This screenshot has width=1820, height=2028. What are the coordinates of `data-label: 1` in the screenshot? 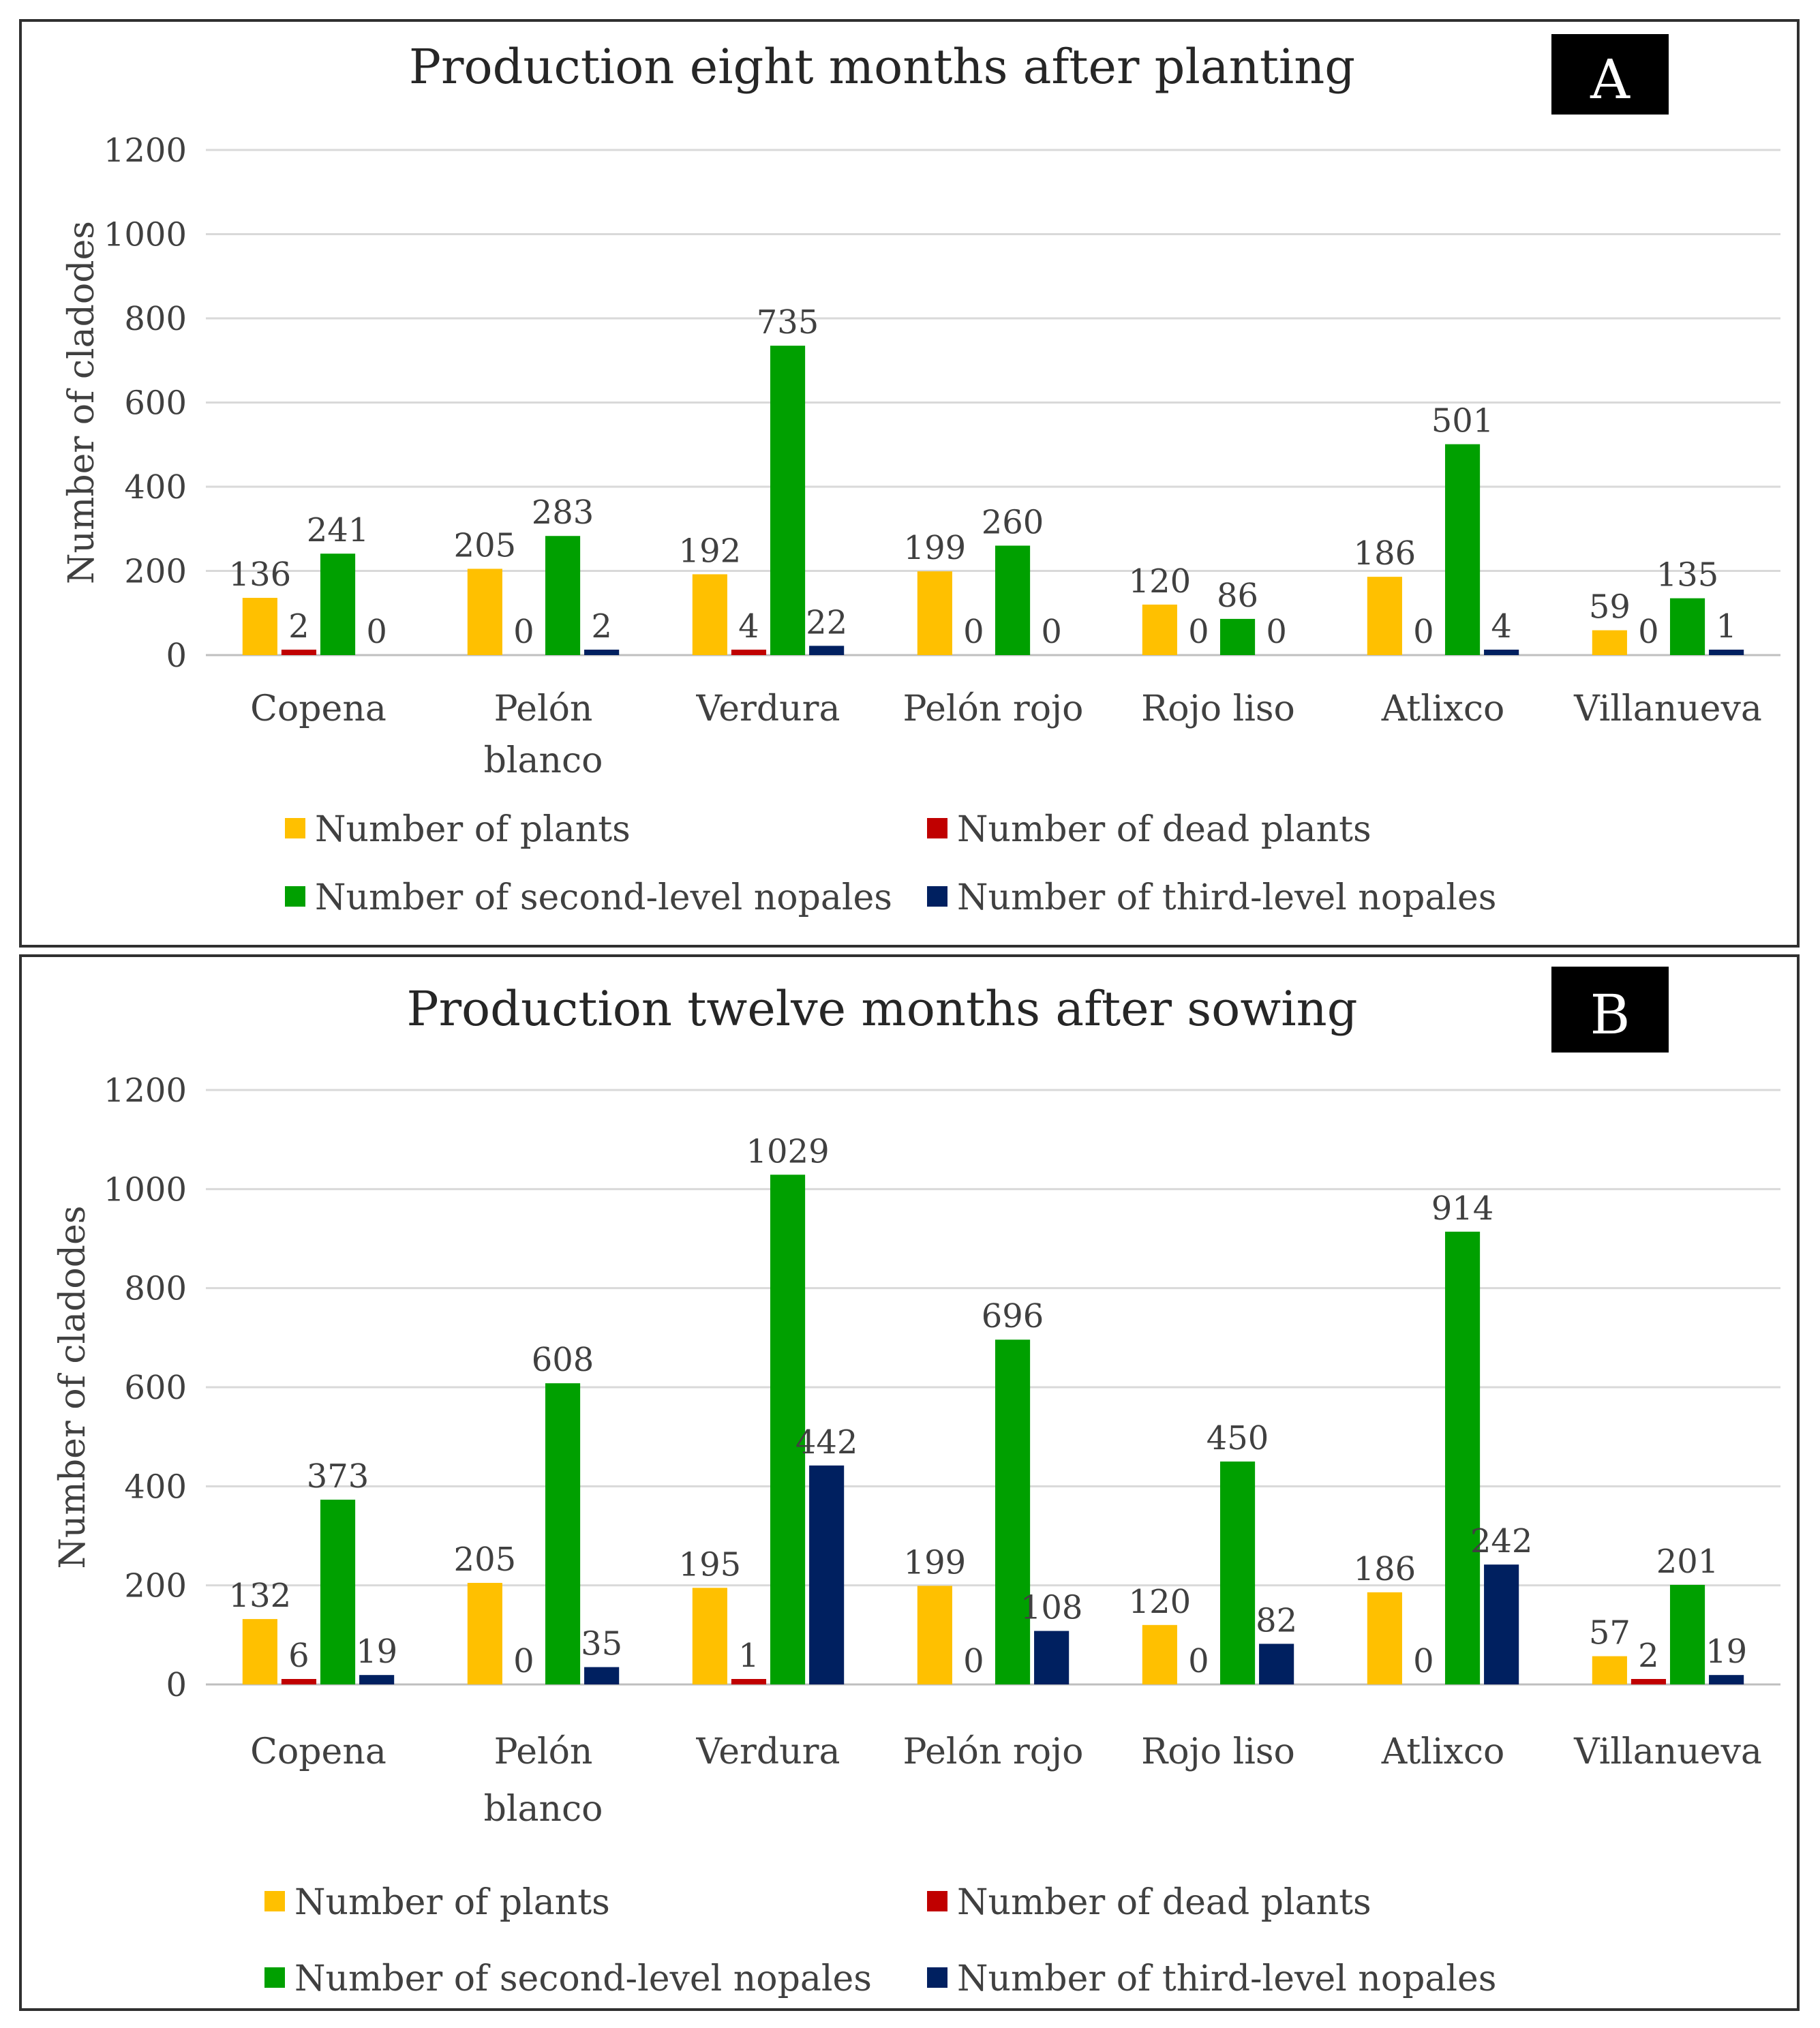 It's located at (748, 1656).